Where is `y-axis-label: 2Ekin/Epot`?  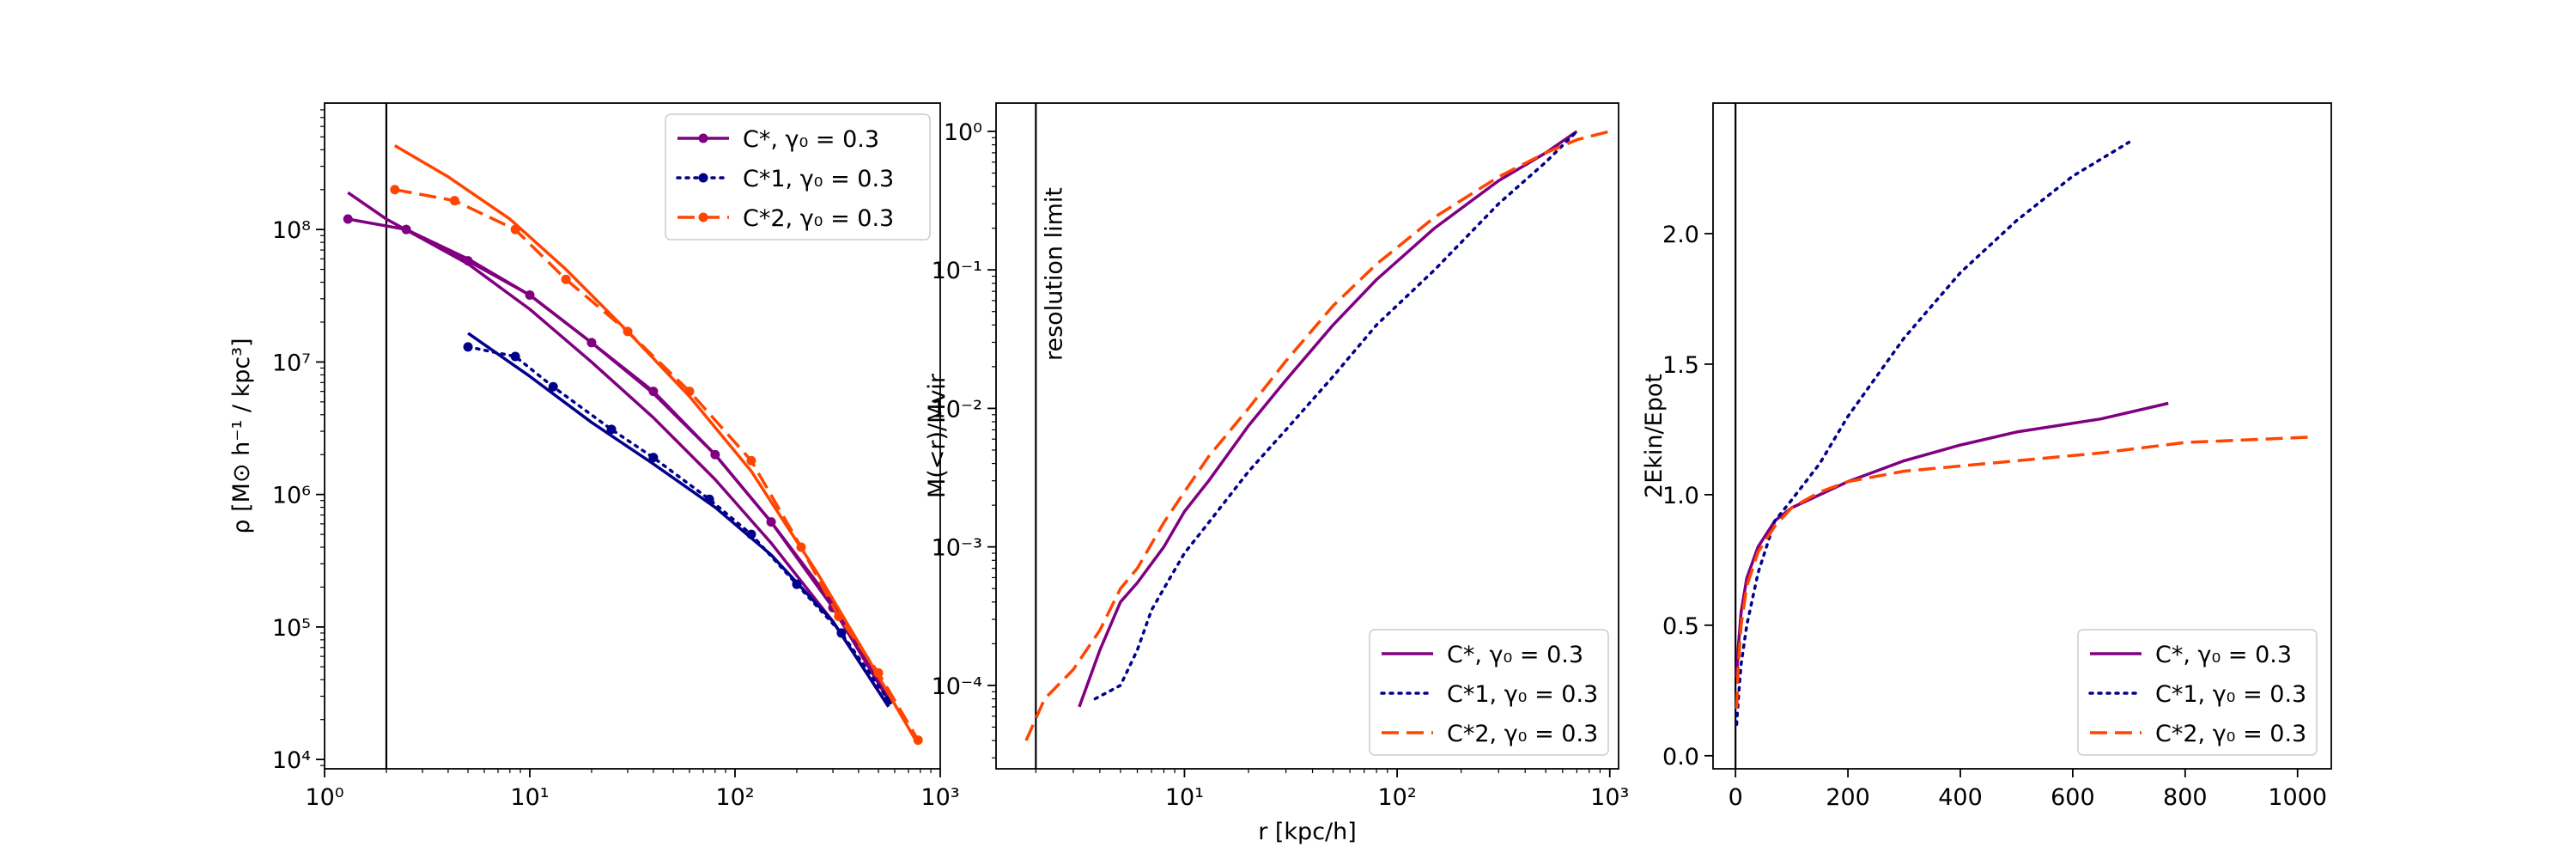
y-axis-label: 2Ekin/Epot is located at coordinates (1654, 436).